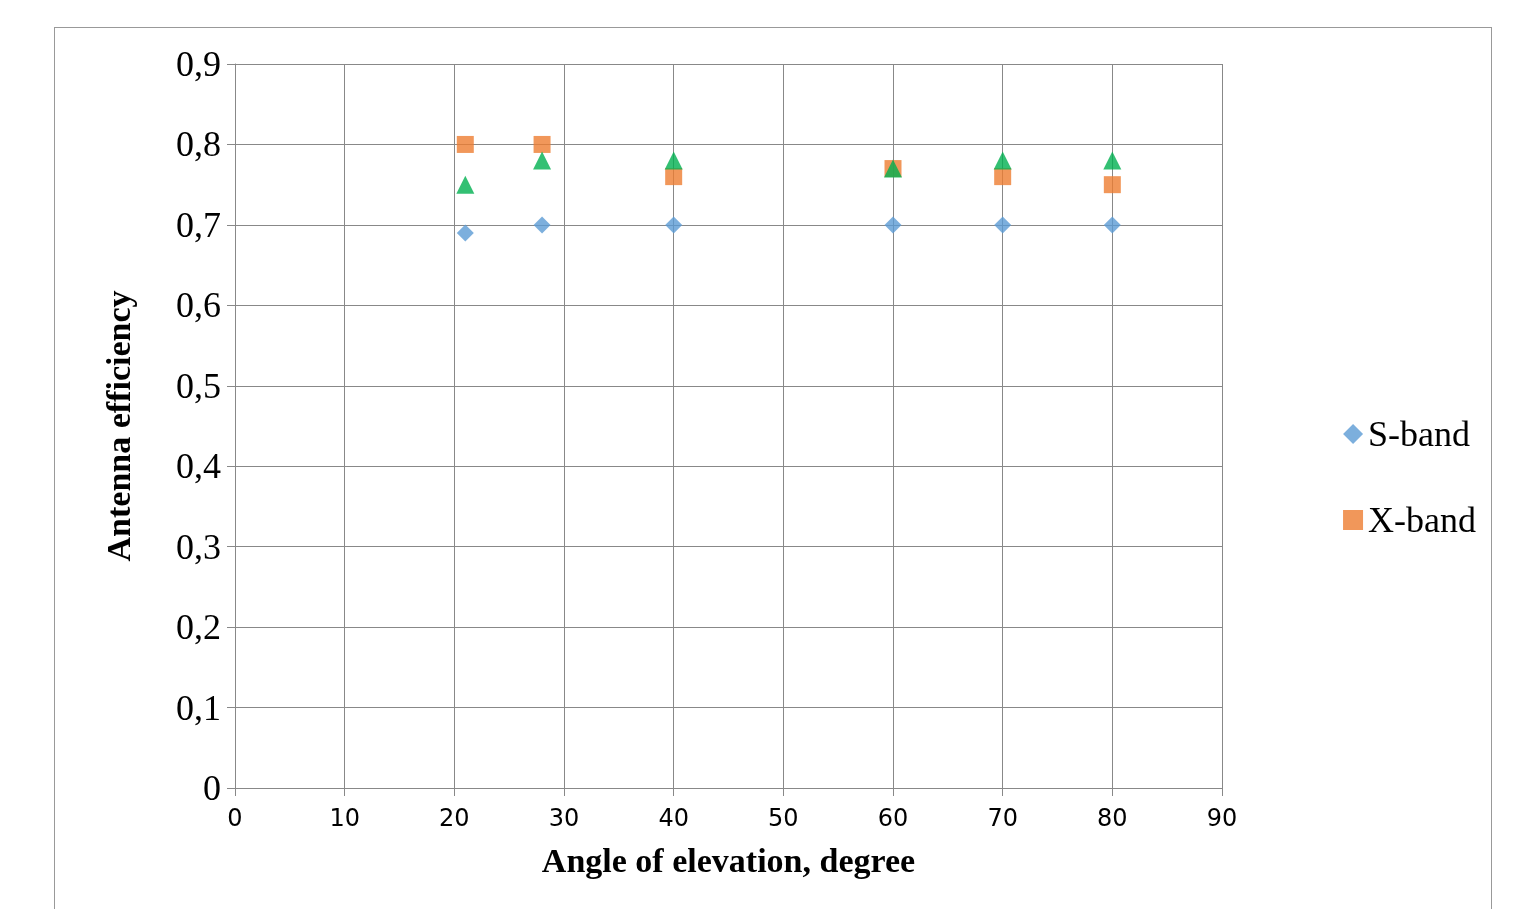  What do you see at coordinates (673, 818) in the screenshot?
I see `x-tick-label: 40` at bounding box center [673, 818].